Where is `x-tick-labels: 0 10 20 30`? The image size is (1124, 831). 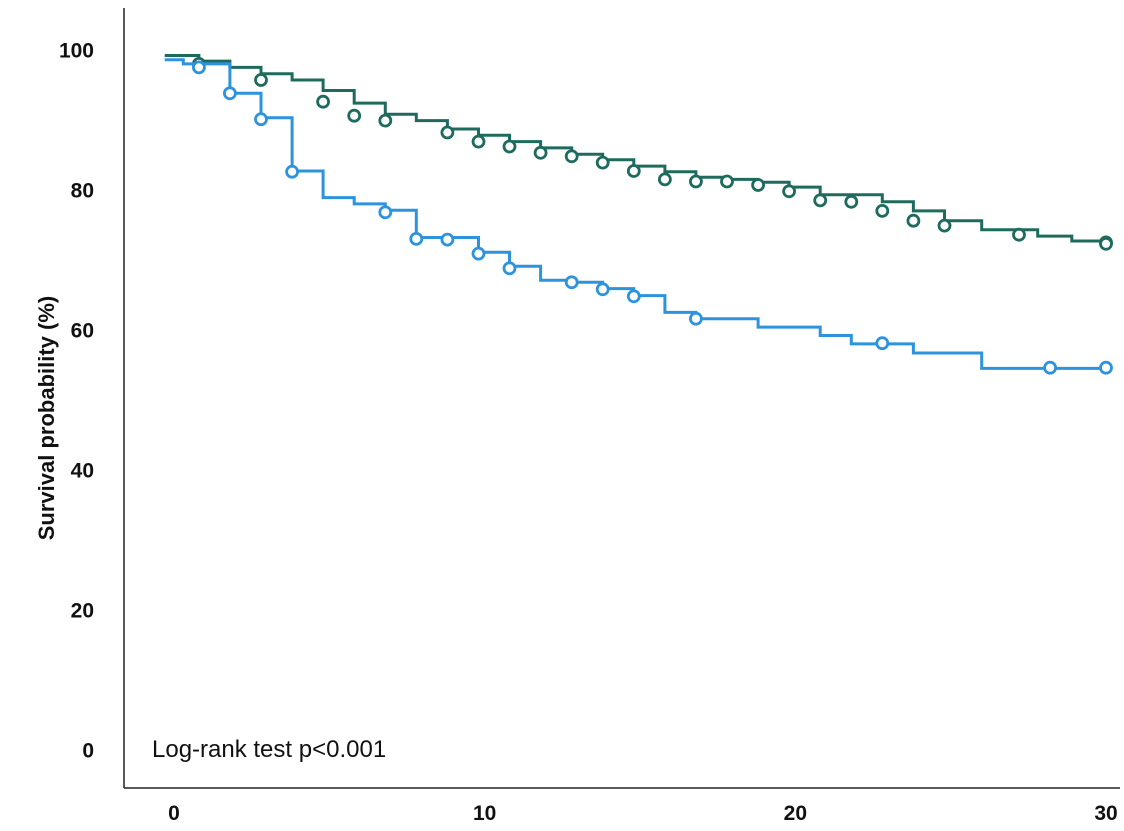 x-tick-labels: 0 10 20 30 is located at coordinates (643, 813).